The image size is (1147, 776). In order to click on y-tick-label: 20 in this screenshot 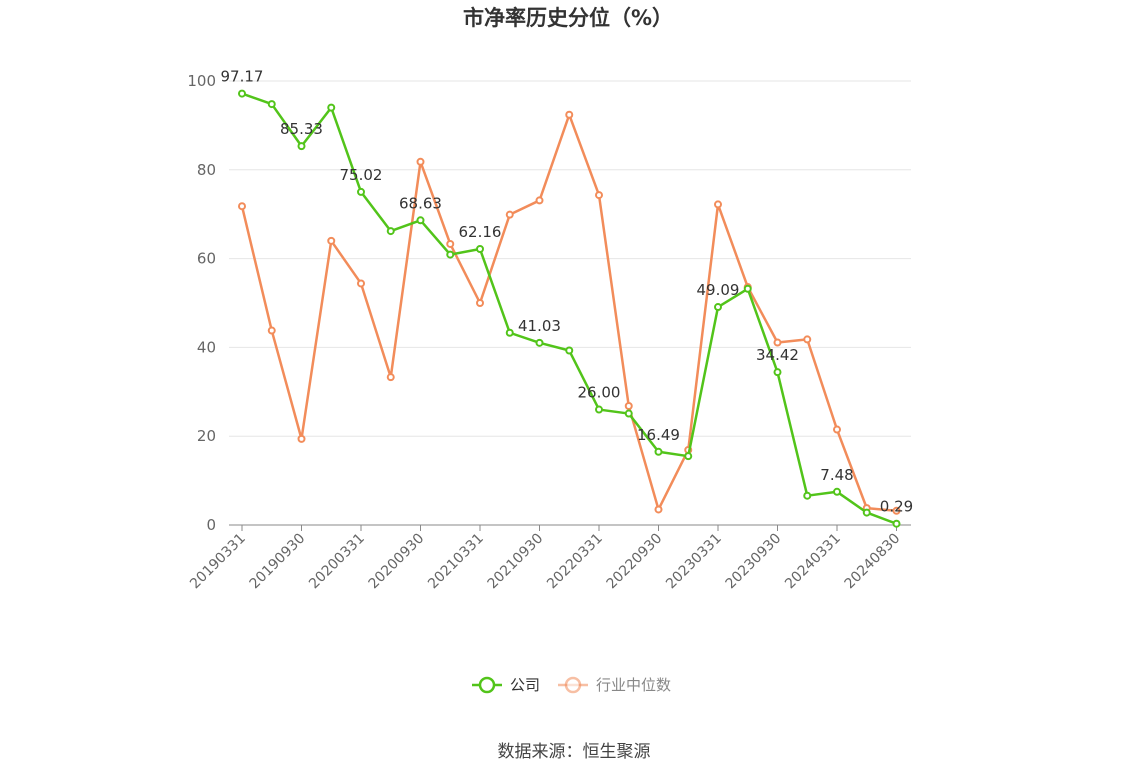, I will do `click(206, 436)`.